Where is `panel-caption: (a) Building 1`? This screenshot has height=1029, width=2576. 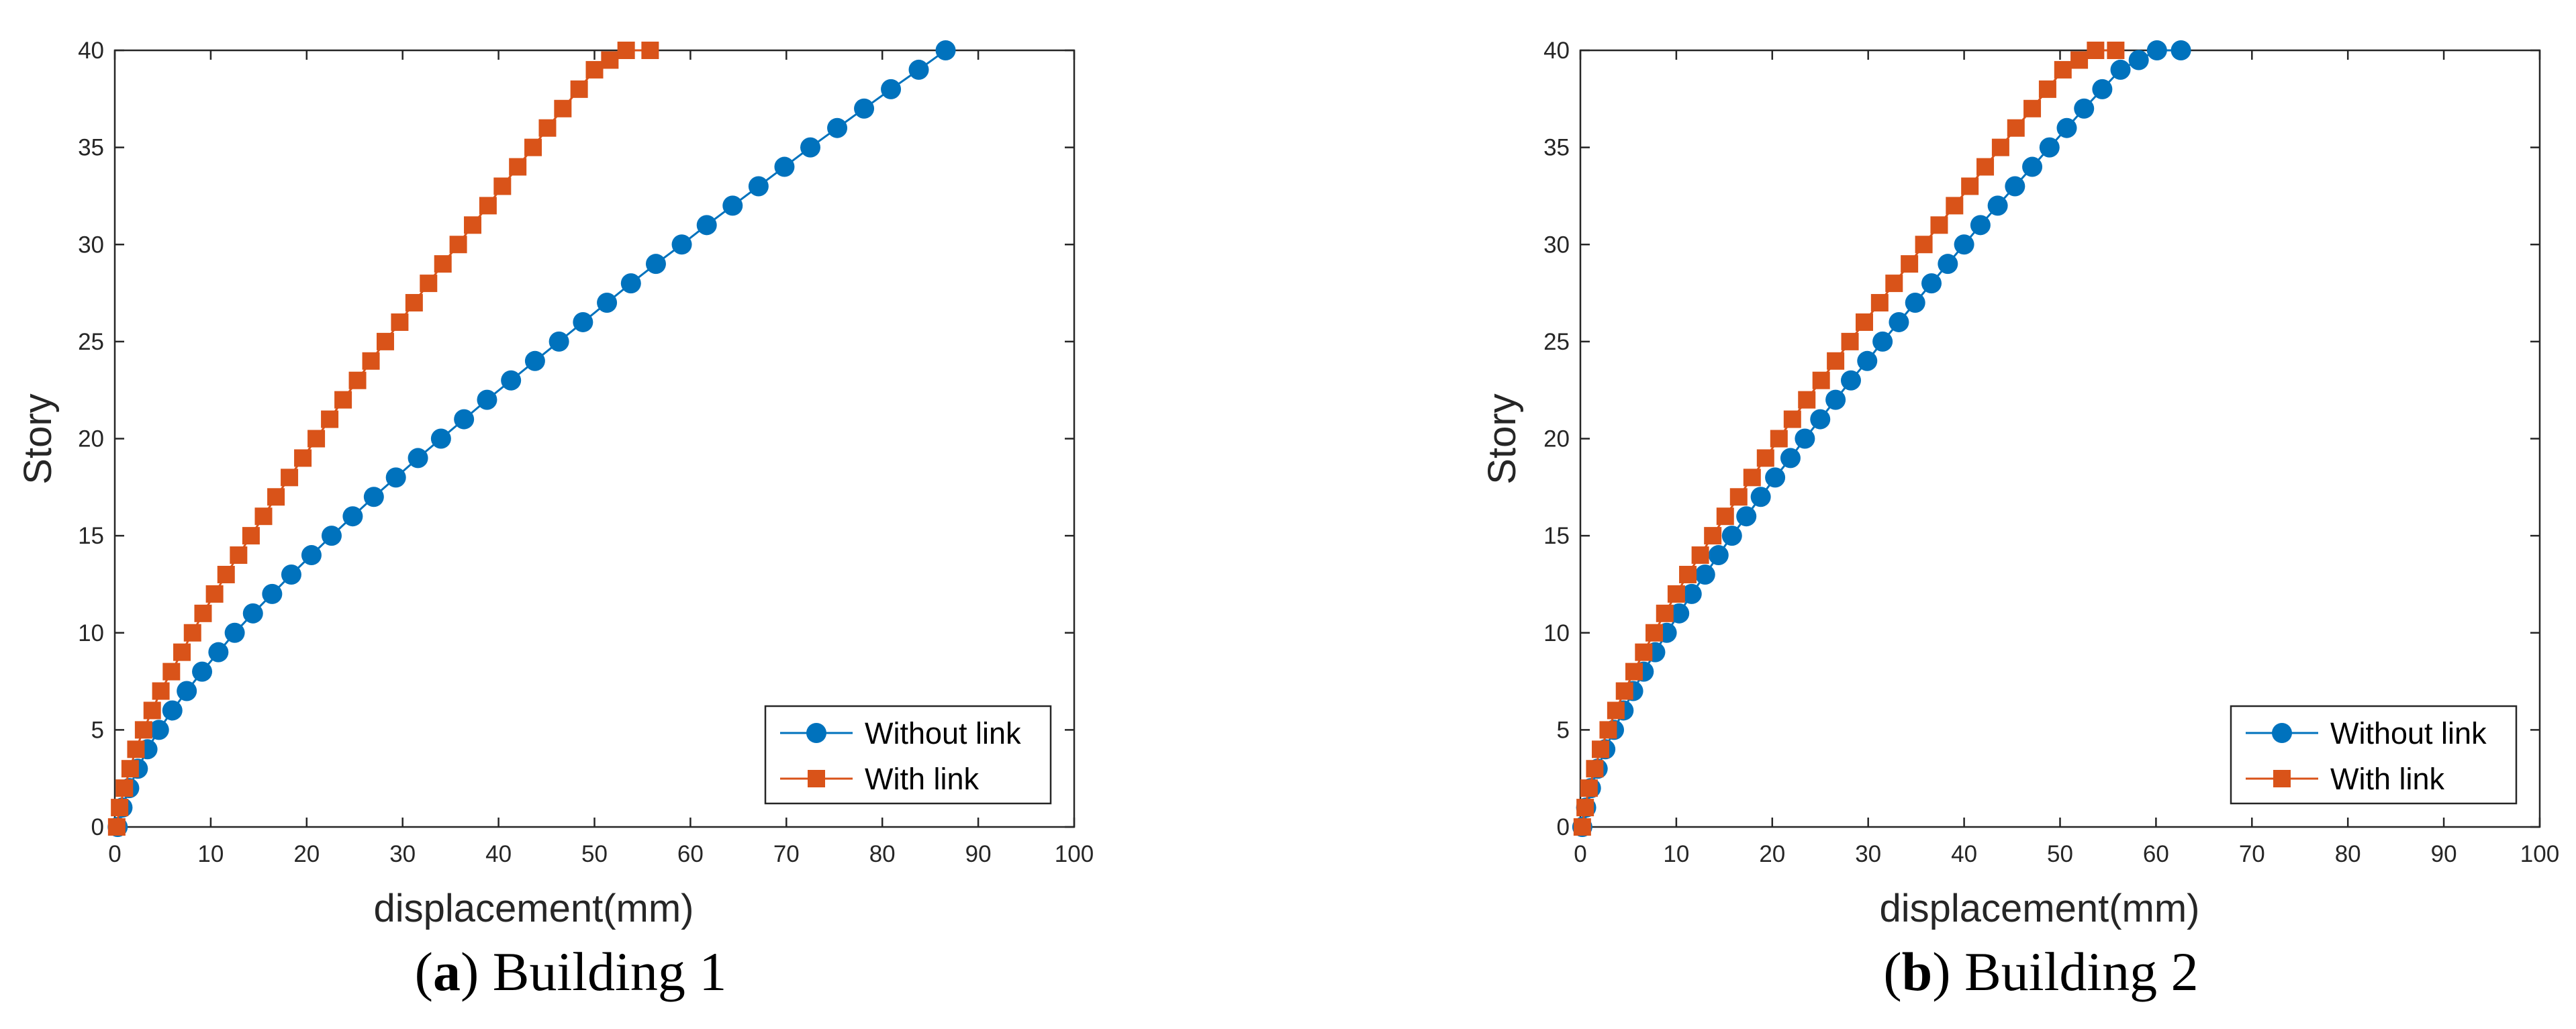 panel-caption: (a) Building 1 is located at coordinates (571, 971).